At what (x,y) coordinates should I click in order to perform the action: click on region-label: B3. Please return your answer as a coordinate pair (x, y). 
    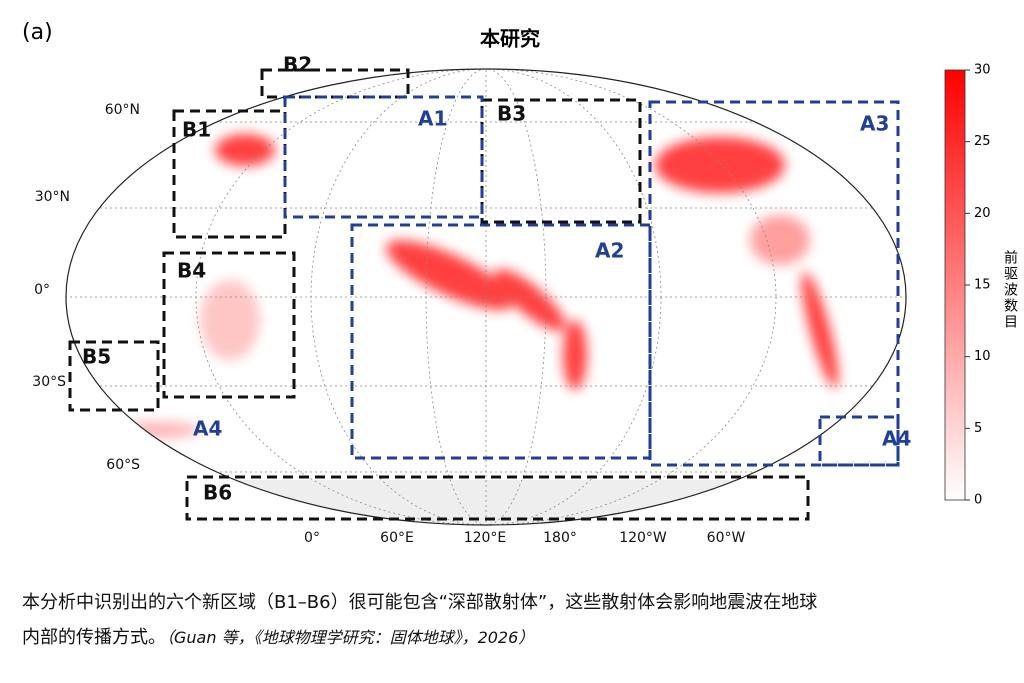
    Looking at the image, I should click on (511, 114).